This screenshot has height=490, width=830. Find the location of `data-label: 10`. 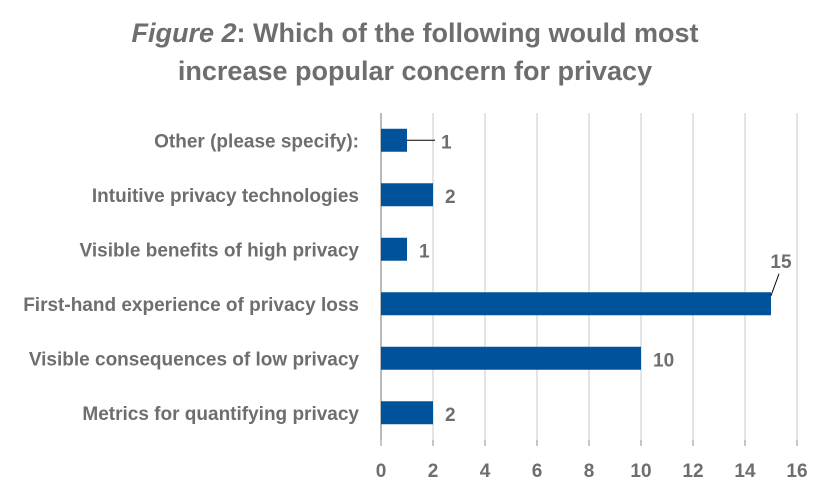

data-label: 10 is located at coordinates (663, 360).